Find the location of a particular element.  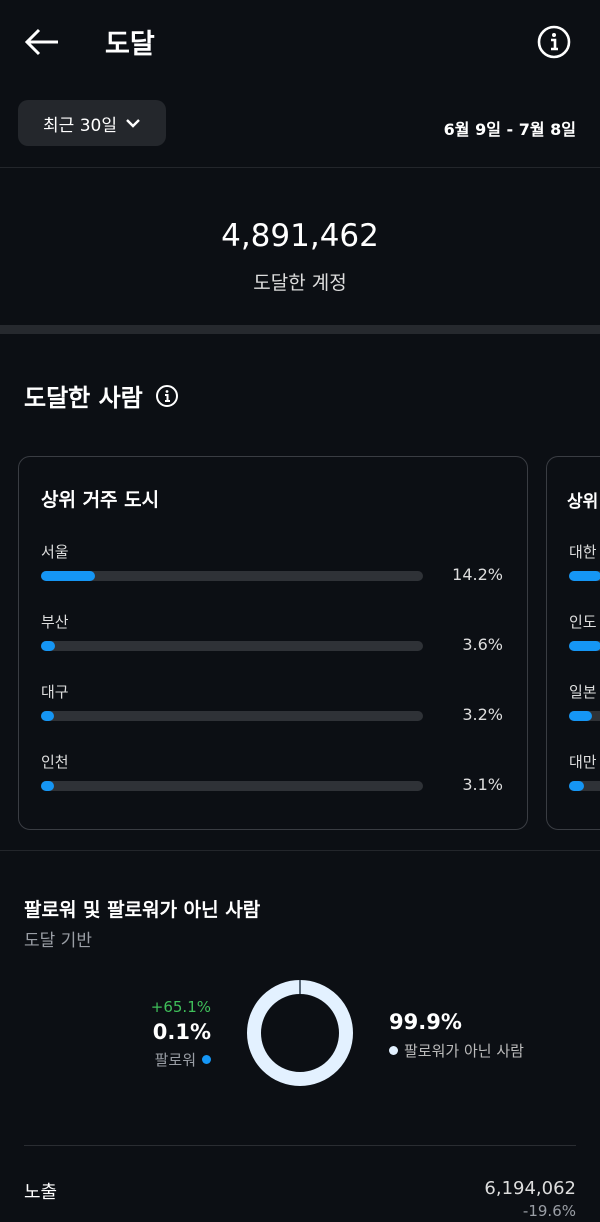

non-follower-legend: 팔로워가 아닌 사람 is located at coordinates (456, 1050).